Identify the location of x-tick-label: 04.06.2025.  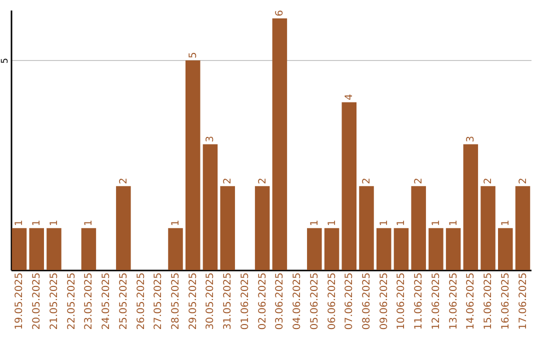
(298, 301).